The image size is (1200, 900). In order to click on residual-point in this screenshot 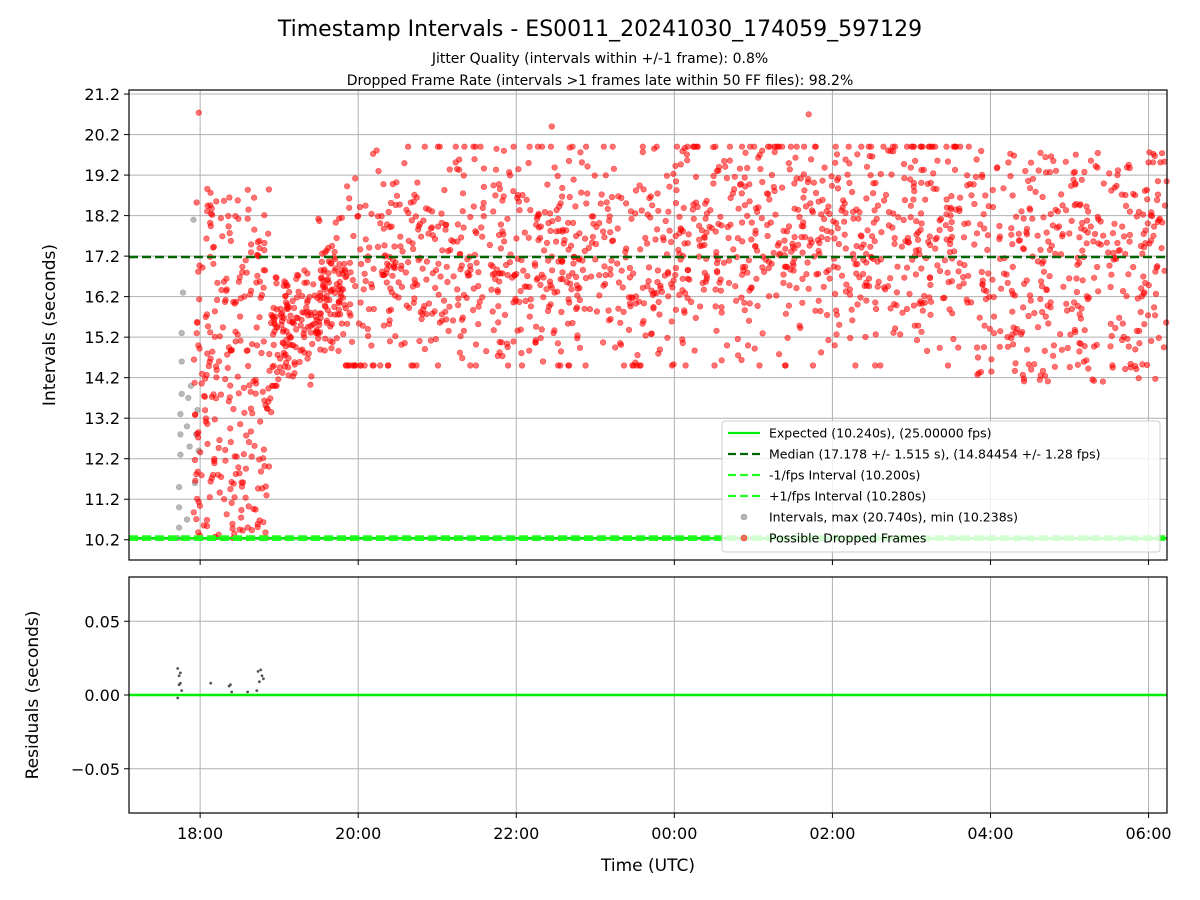, I will do `click(263, 679)`.